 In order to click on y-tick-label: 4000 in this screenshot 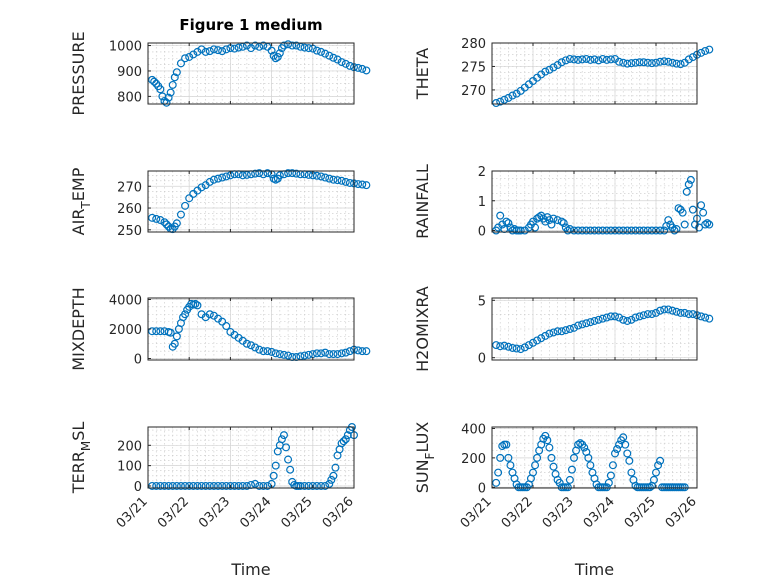, I will do `click(125, 300)`.